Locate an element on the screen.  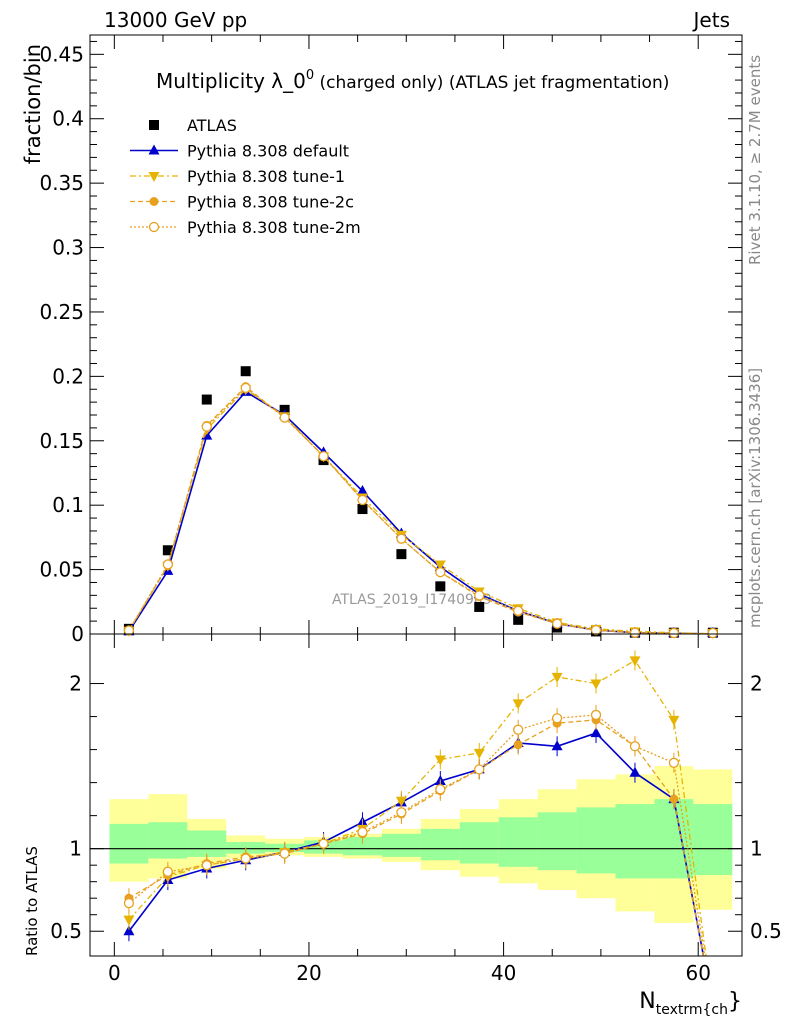
x-tick-label: 40 is located at coordinates (503, 973).